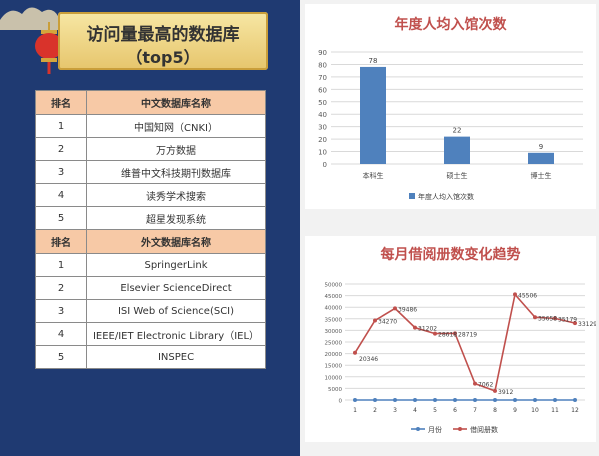 The height and width of the screenshot is (456, 599). What do you see at coordinates (355, 410) in the screenshot?
I see `x-tick-label: 1` at bounding box center [355, 410].